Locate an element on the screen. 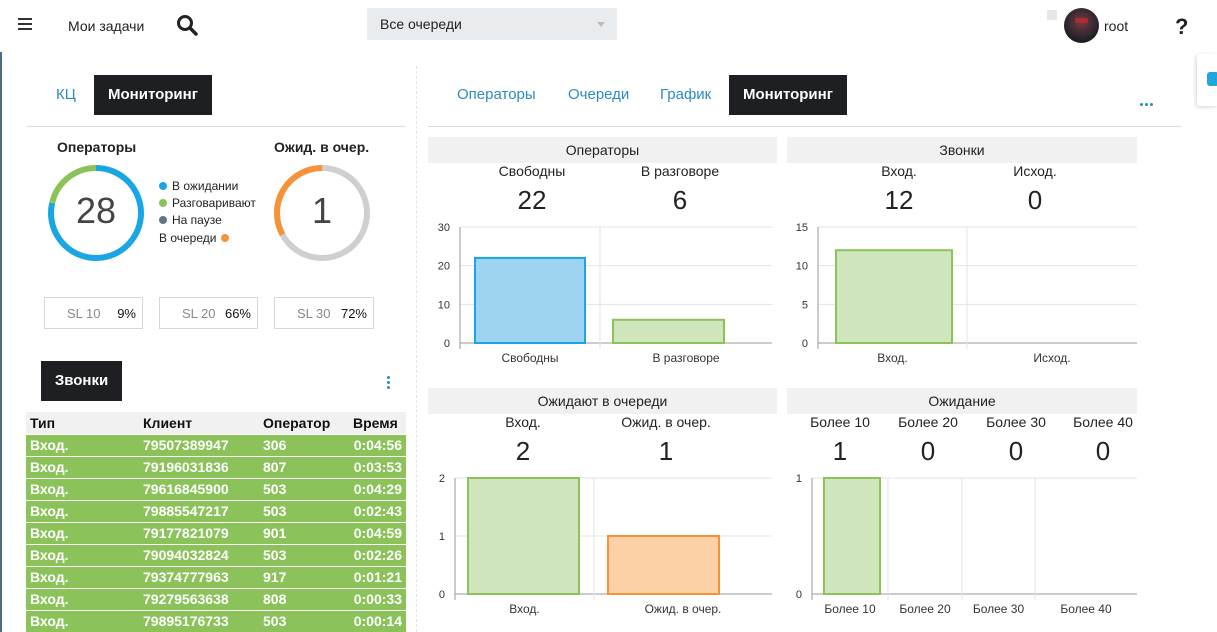 Image resolution: width=1217 pixels, height=632 pixels. column-header: Время is located at coordinates (377, 423).